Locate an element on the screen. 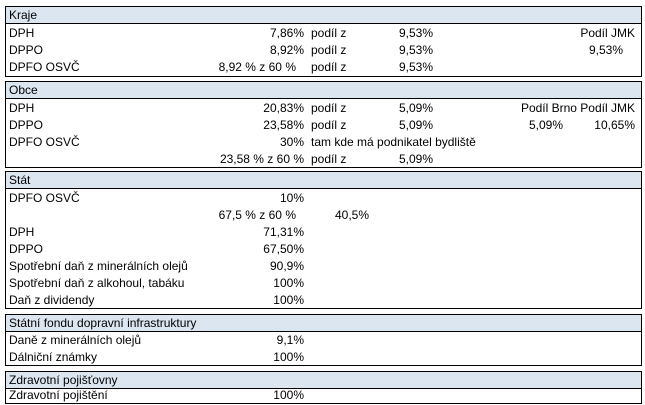 The width and height of the screenshot is (645, 405). section-header: Zdravotní pojišťovny is located at coordinates (323, 380).